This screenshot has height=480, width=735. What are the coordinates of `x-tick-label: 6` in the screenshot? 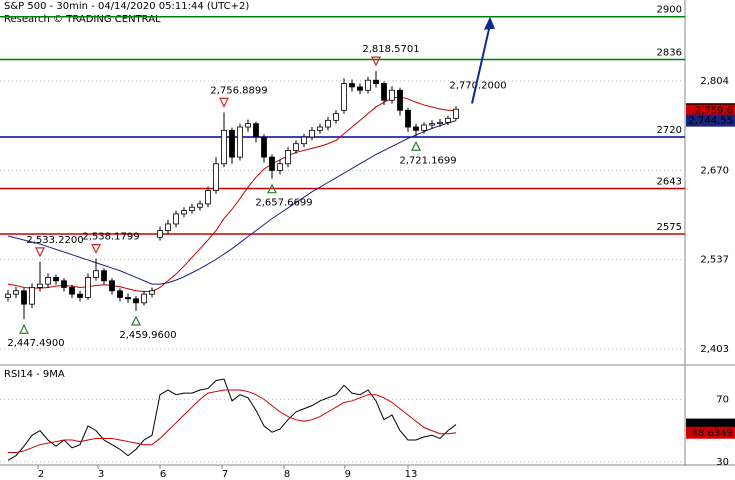 It's located at (163, 474).